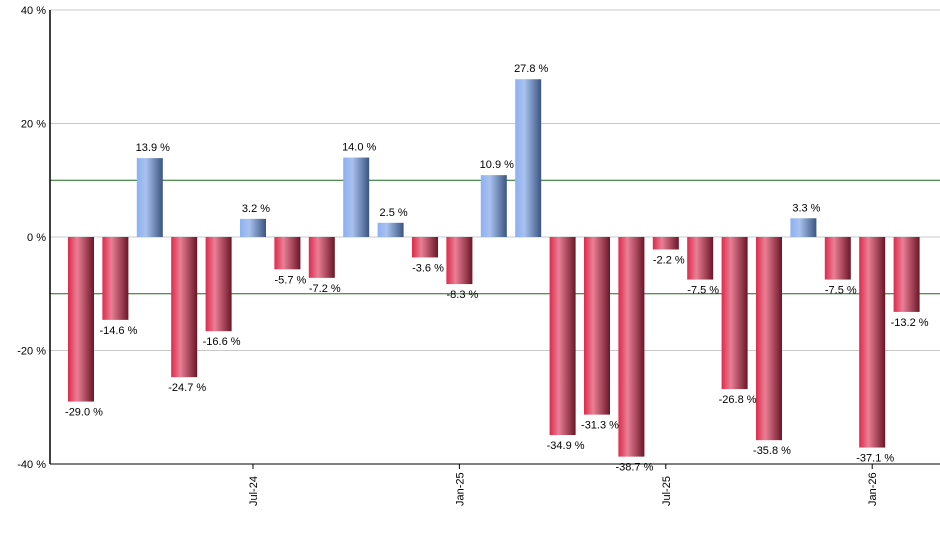 The image size is (940, 555). I want to click on data-label: -2.2 %, so click(669, 260).